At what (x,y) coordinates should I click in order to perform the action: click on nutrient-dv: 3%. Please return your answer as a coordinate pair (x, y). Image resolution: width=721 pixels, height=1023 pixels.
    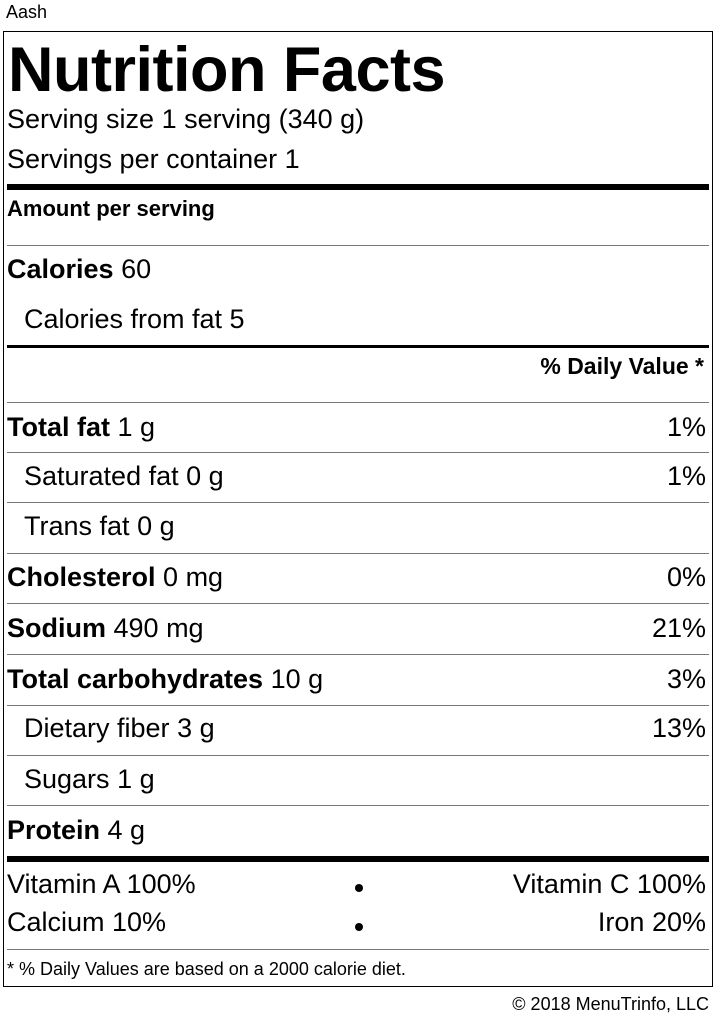
    Looking at the image, I should click on (686, 679).